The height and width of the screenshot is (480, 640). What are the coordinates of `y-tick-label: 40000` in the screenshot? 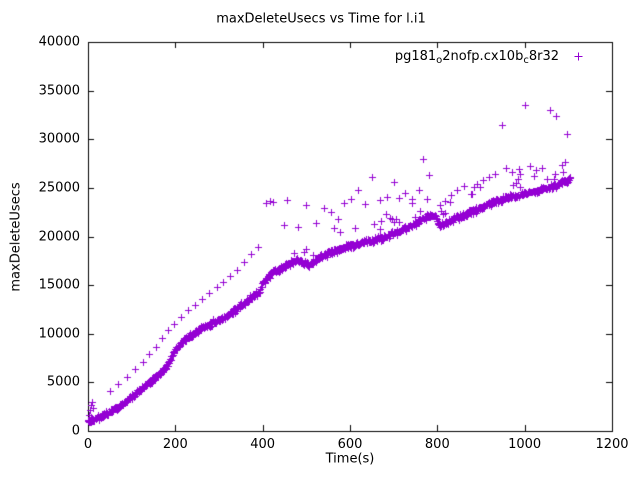 It's located at (59, 42).